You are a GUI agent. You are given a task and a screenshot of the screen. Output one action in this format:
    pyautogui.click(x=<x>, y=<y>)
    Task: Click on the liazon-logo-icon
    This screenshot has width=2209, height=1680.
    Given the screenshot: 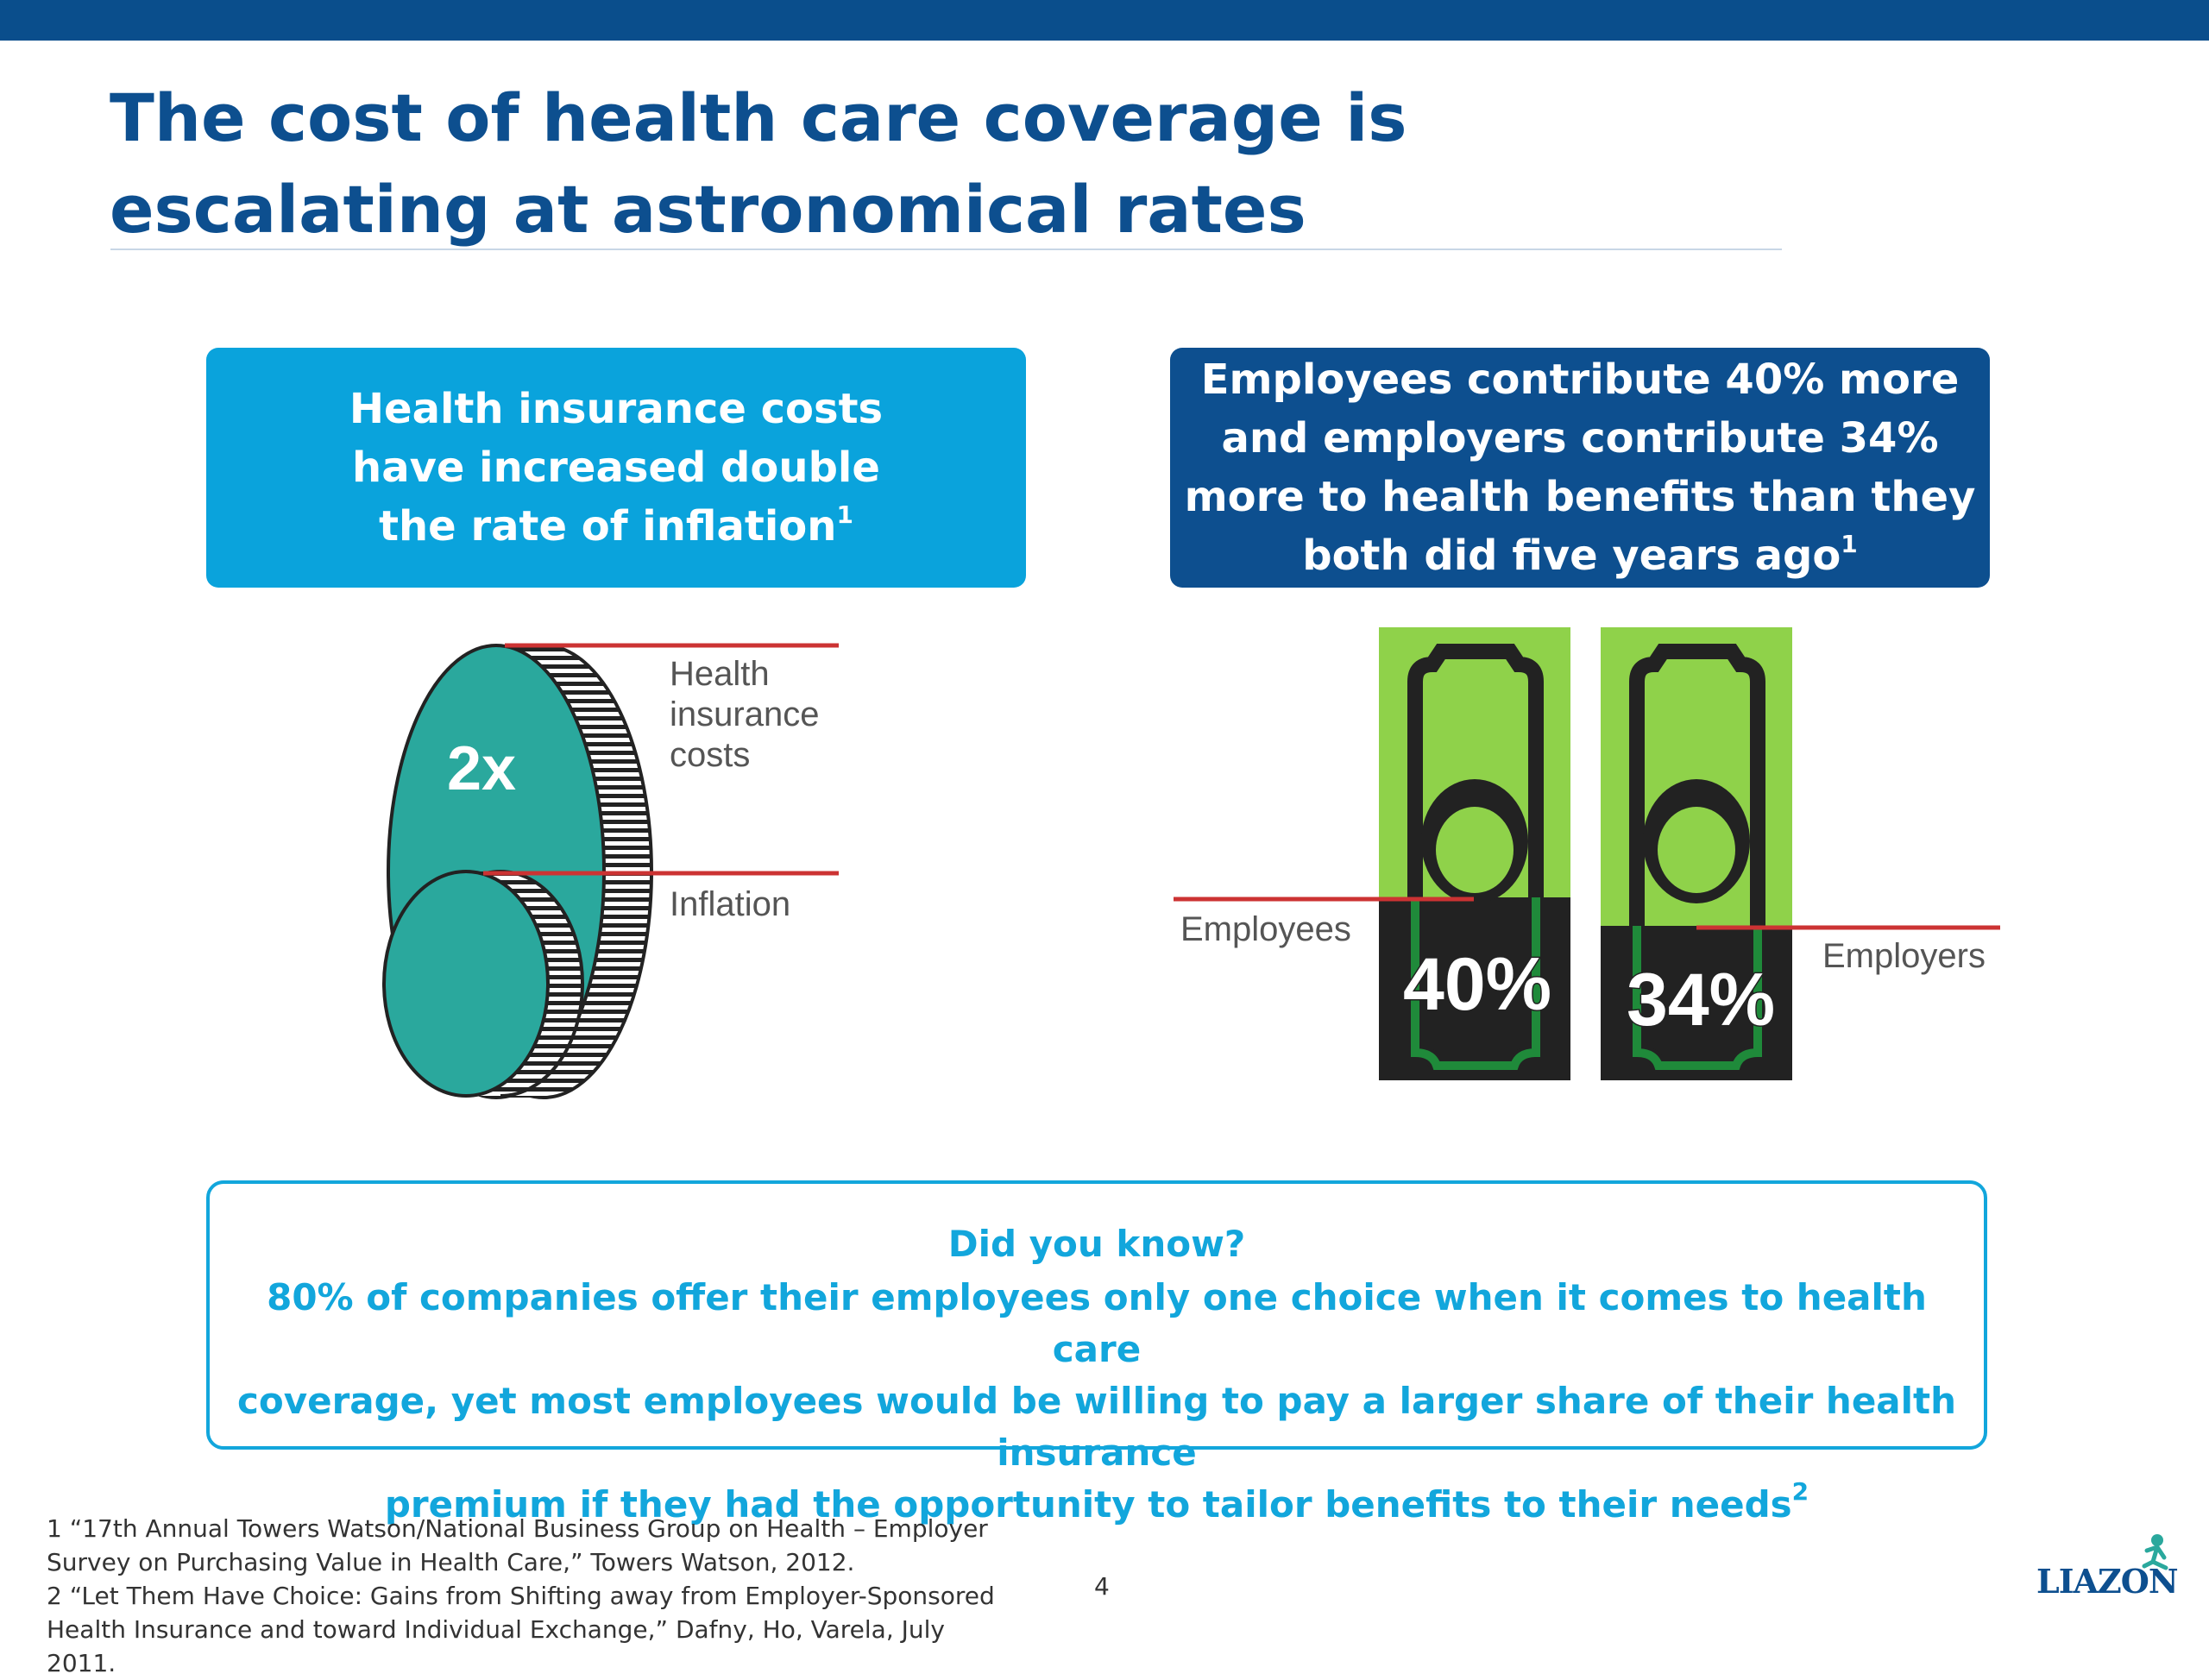 What is the action you would take?
    pyautogui.click(x=2155, y=1552)
    